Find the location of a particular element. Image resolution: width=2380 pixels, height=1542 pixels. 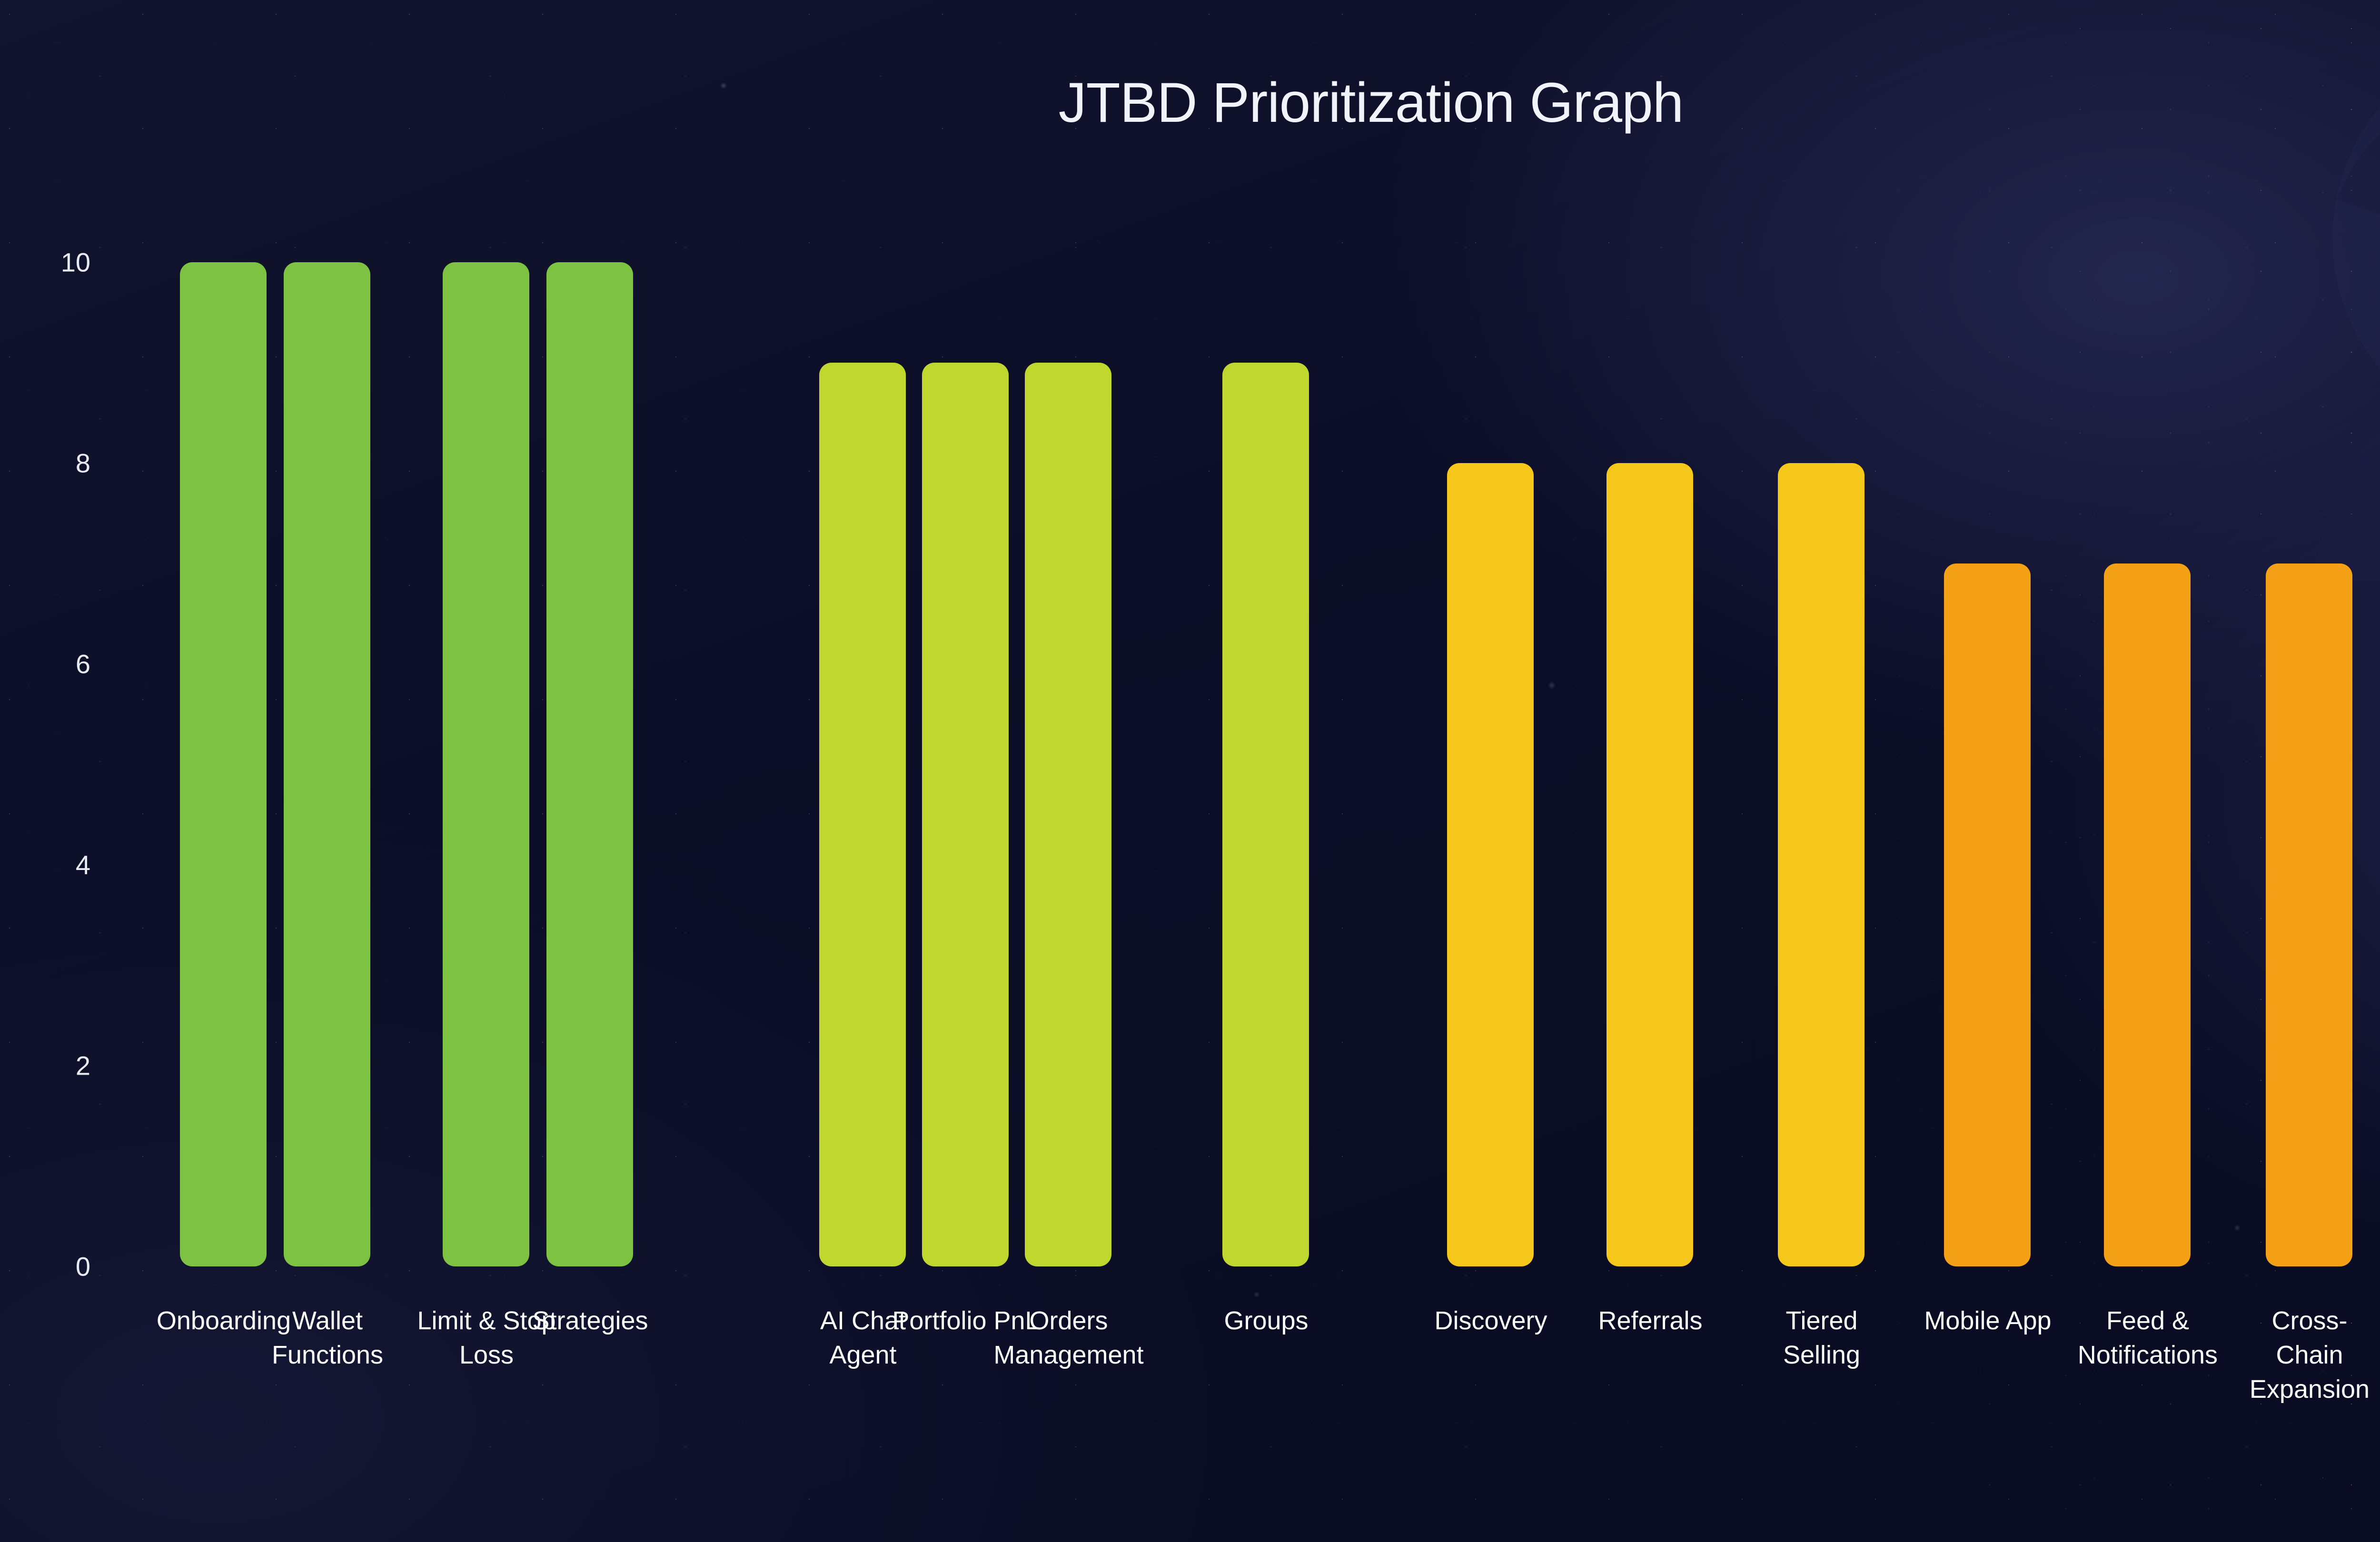

x-axis-label: Portfolio PnL is located at coordinates (966, 1320).